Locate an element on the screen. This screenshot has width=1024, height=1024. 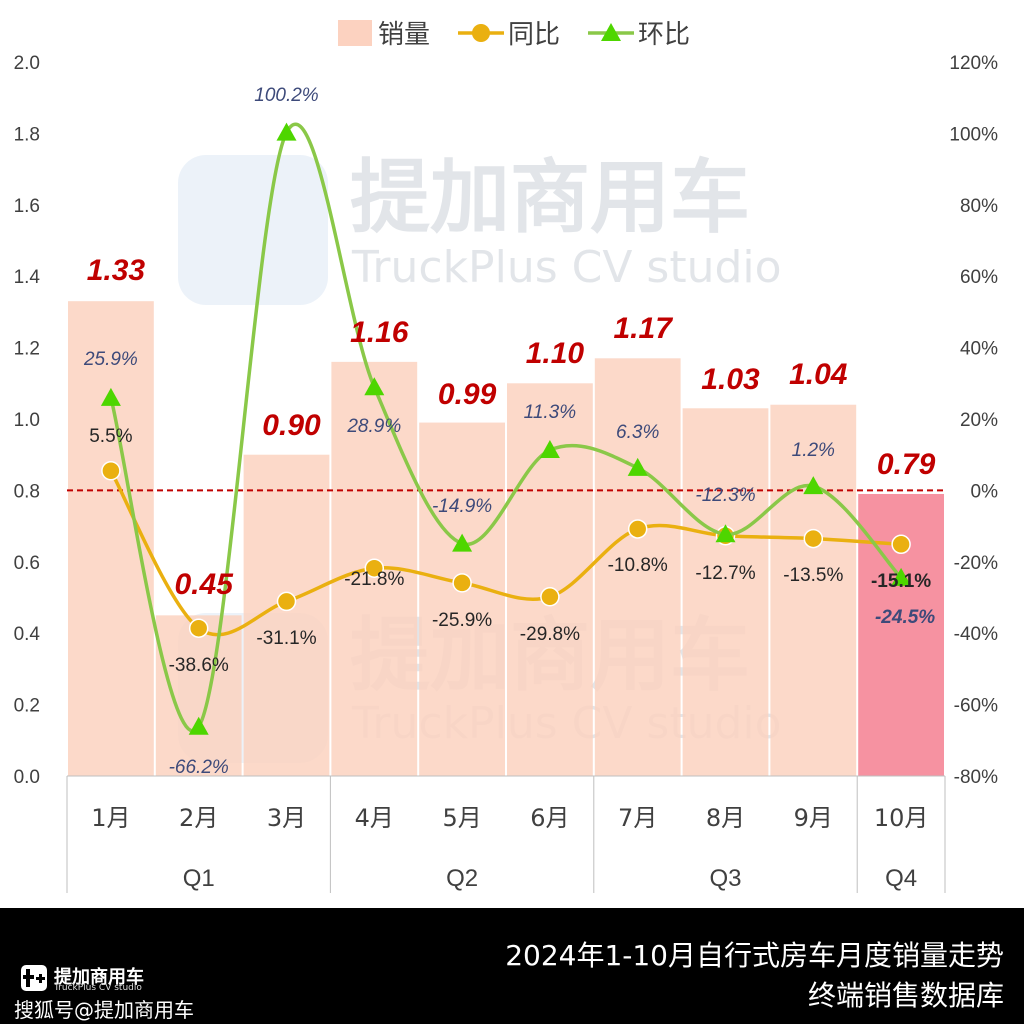
yoy-data-label: -29.8% is located at coordinates (550, 634).